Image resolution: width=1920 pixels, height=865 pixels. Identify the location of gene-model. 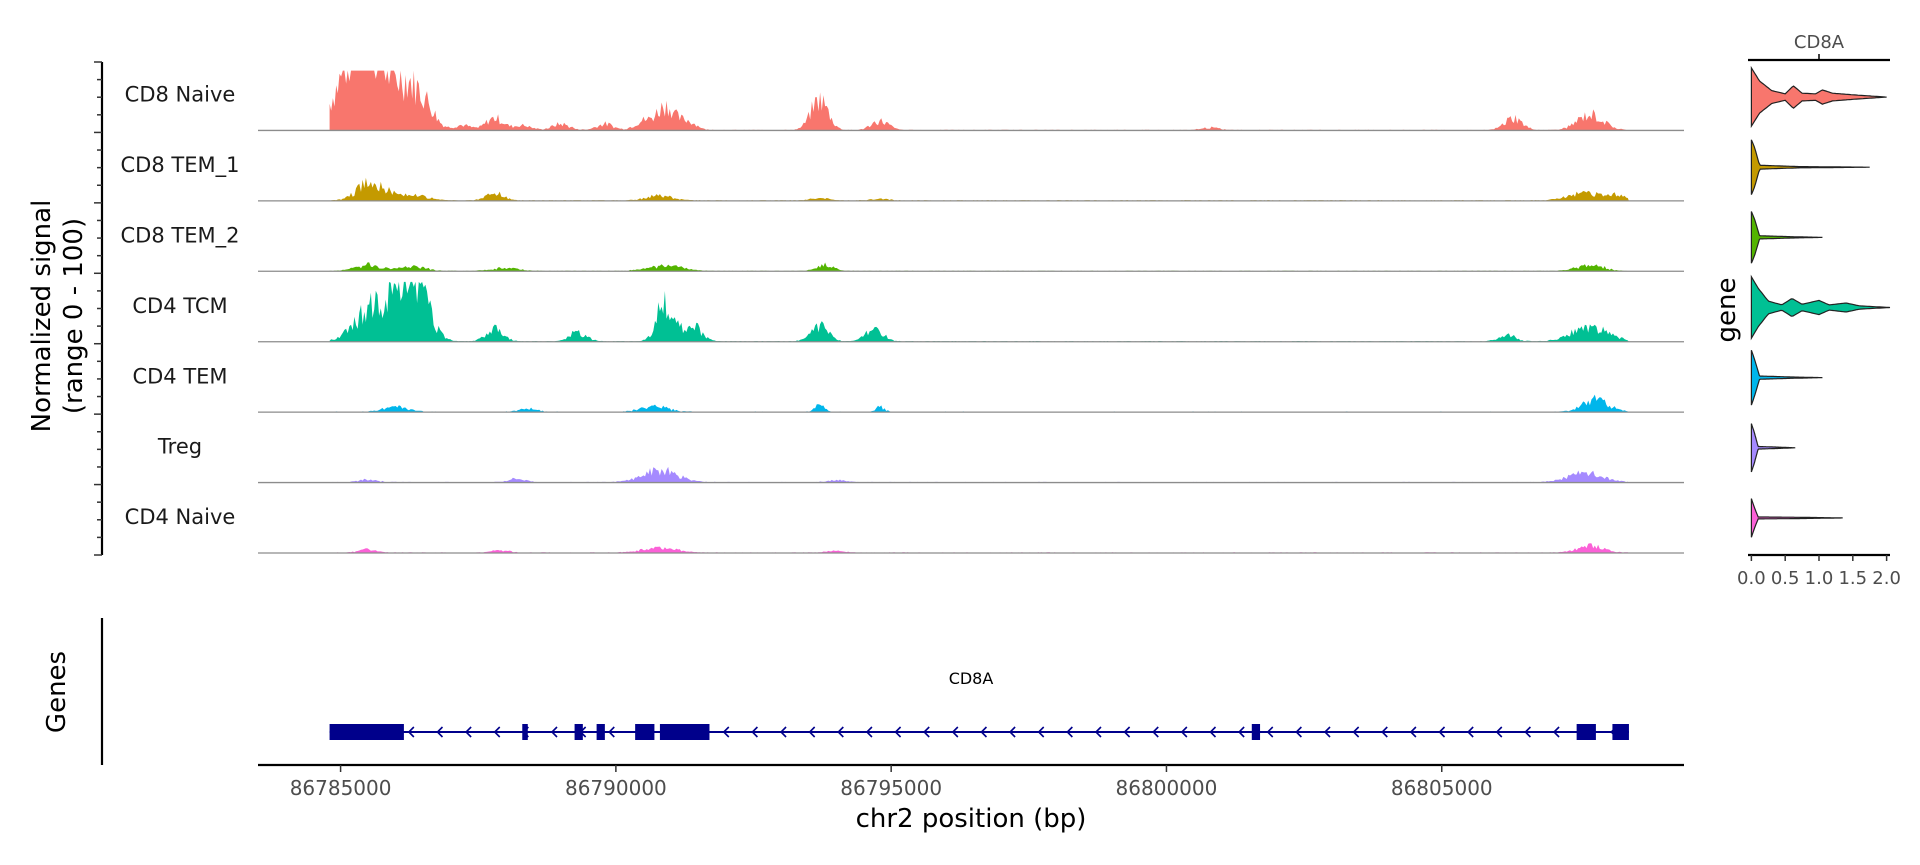
(979, 732).